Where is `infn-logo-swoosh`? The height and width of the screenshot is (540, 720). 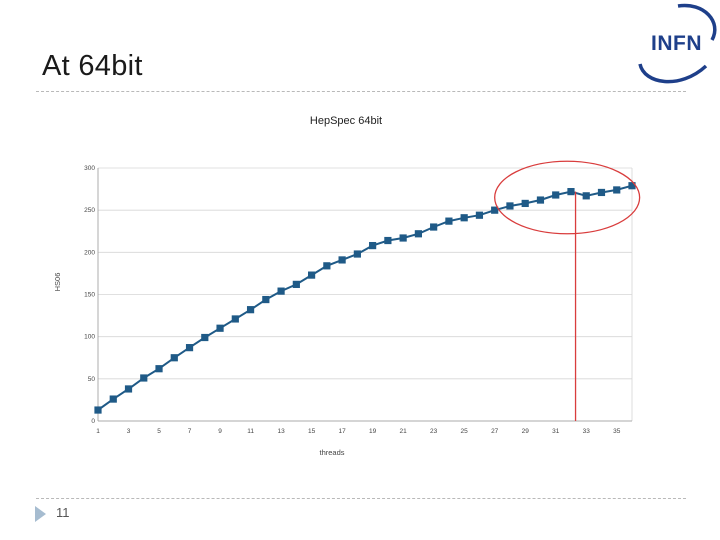 infn-logo-swoosh is located at coordinates (677, 43).